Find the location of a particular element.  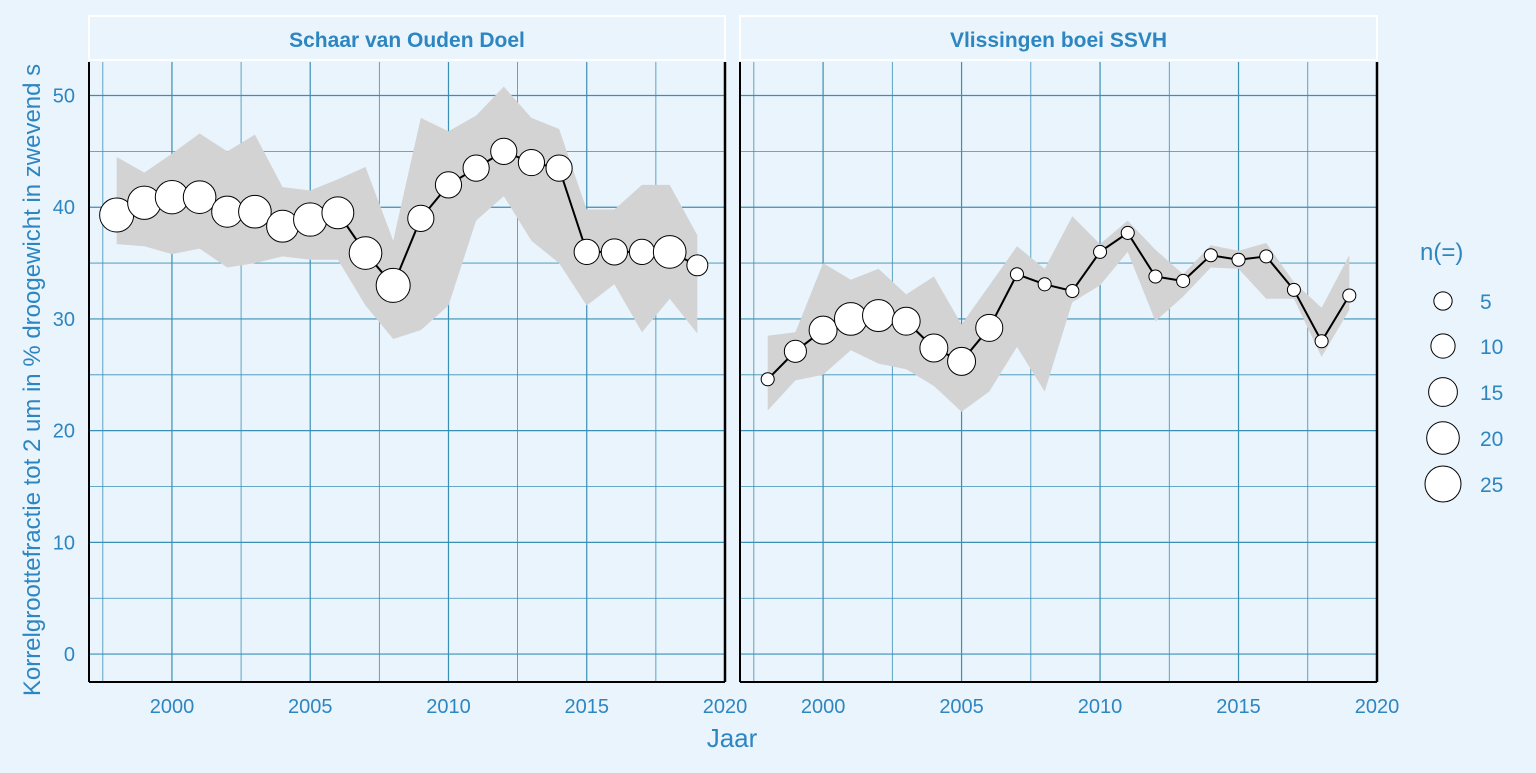

x-axis-title-group: Jaar is located at coordinates (732, 738).